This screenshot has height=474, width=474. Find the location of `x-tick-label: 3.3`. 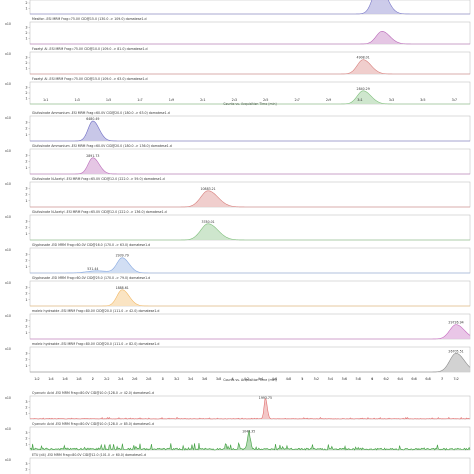

x-tick-label: 3.3 is located at coordinates (391, 100).